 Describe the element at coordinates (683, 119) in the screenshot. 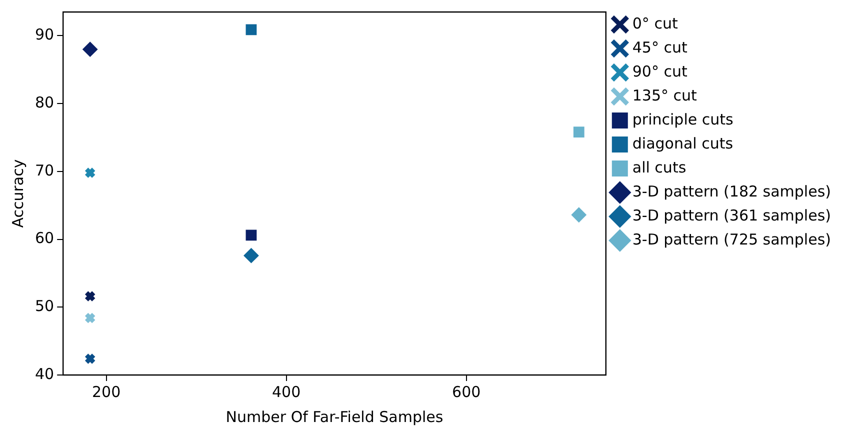

I see `legend-label: principle cuts` at that location.